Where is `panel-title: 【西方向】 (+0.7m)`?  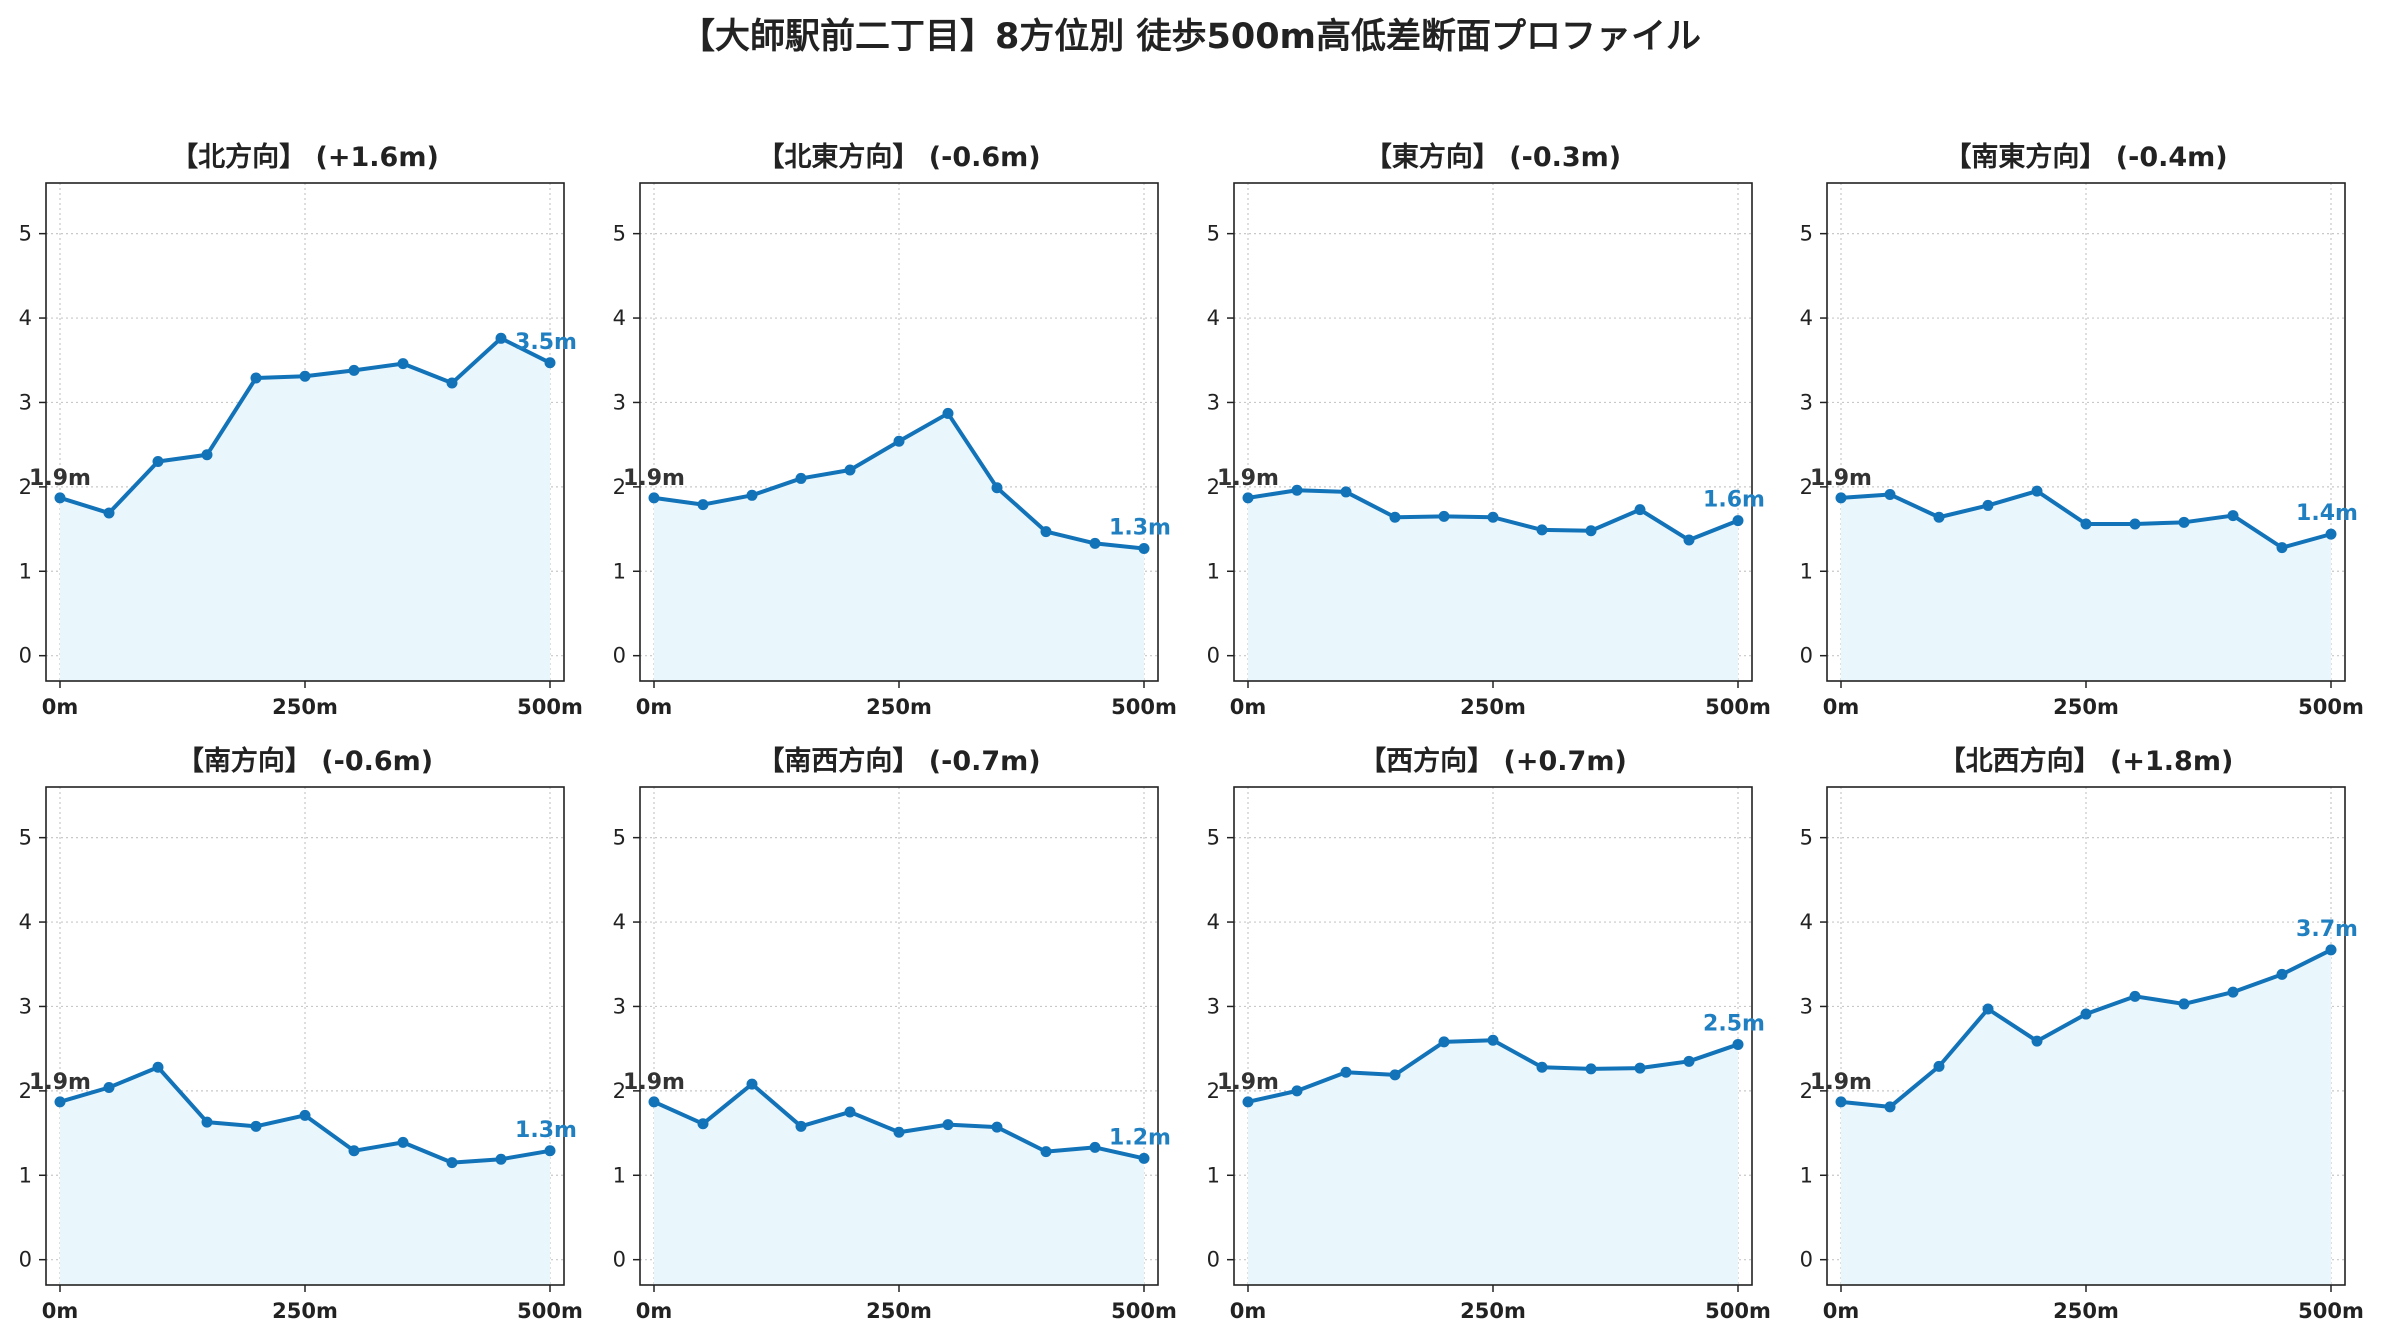 panel-title: 【西方向】 (+0.7m) is located at coordinates (1493, 761).